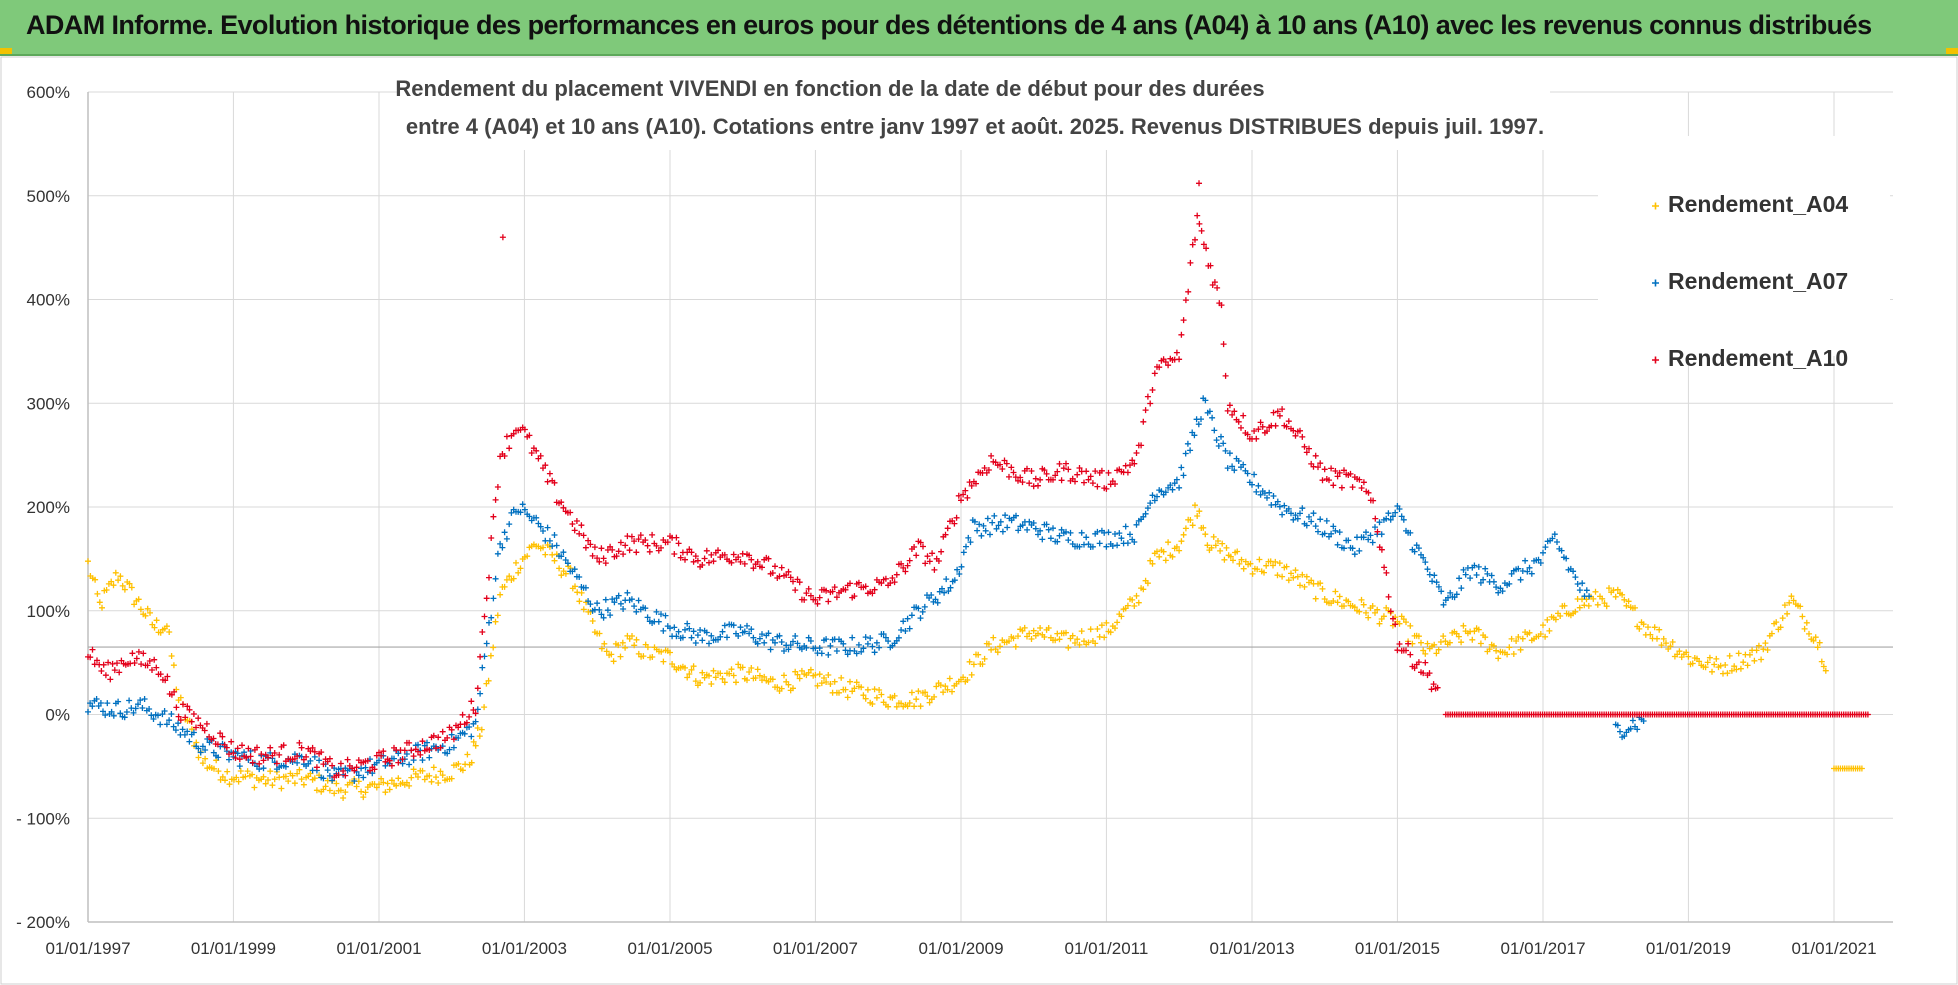 This screenshot has height=985, width=1958. I want to click on x-tick-label: 01/01/2021, so click(1833, 948).